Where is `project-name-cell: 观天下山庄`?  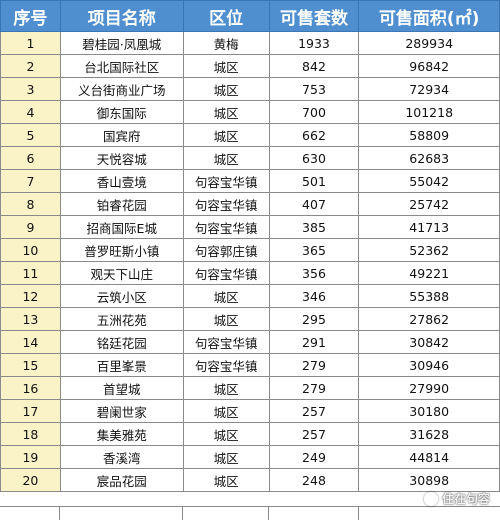
project-name-cell: 观天下山庄 is located at coordinates (121, 273).